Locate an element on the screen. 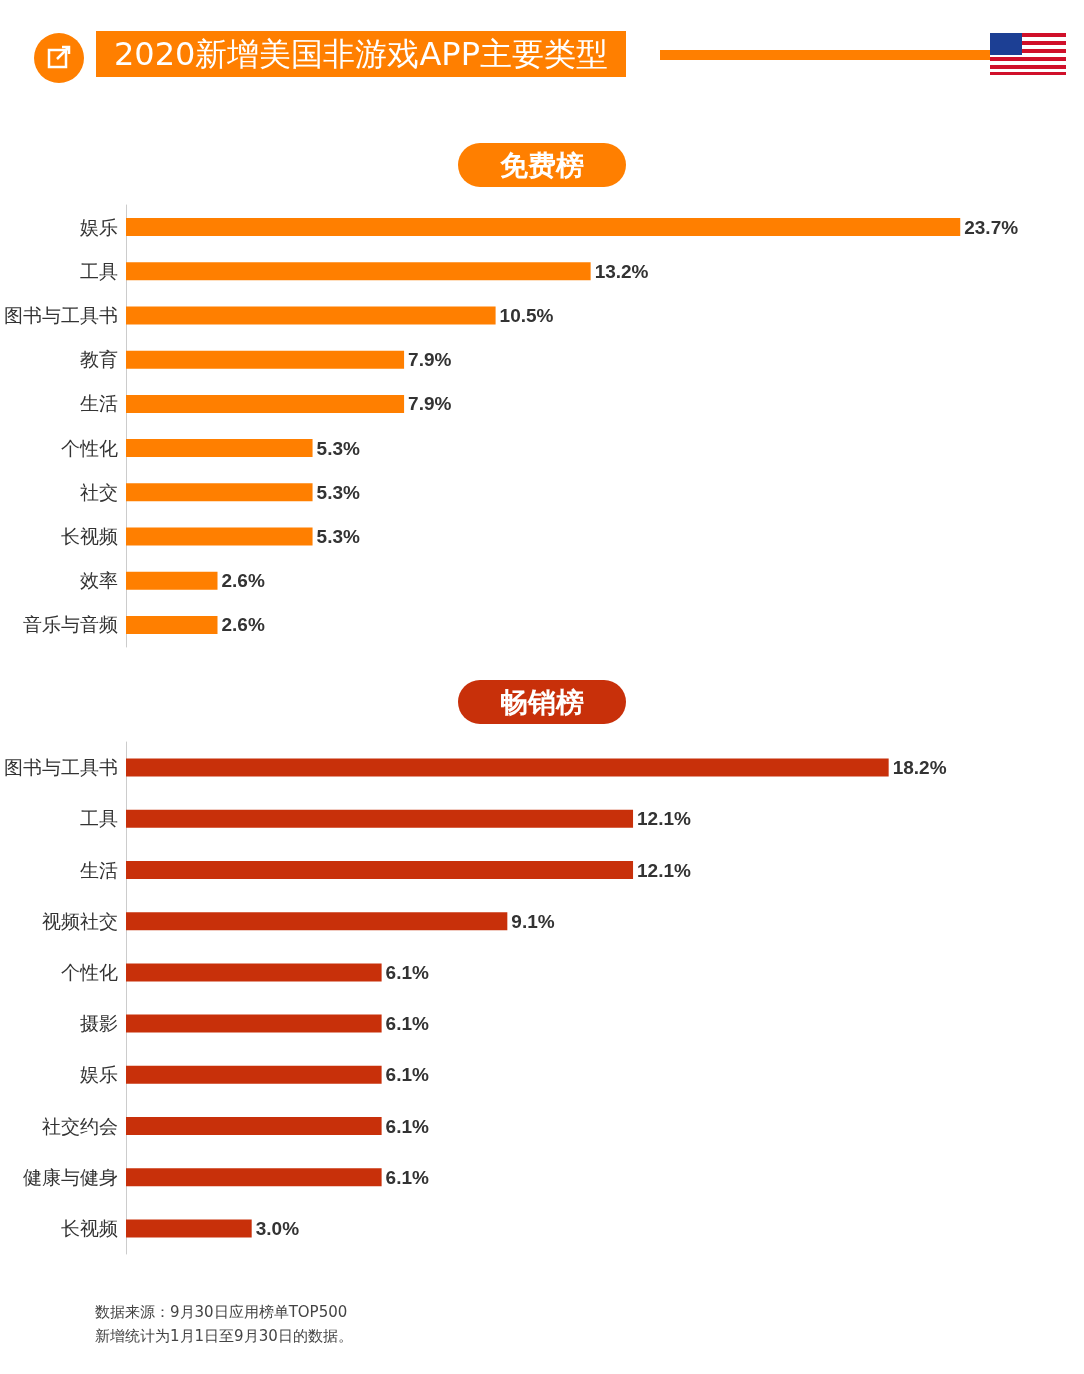 The image size is (1084, 1374). y-tick-label: 效率 is located at coordinates (99, 581).